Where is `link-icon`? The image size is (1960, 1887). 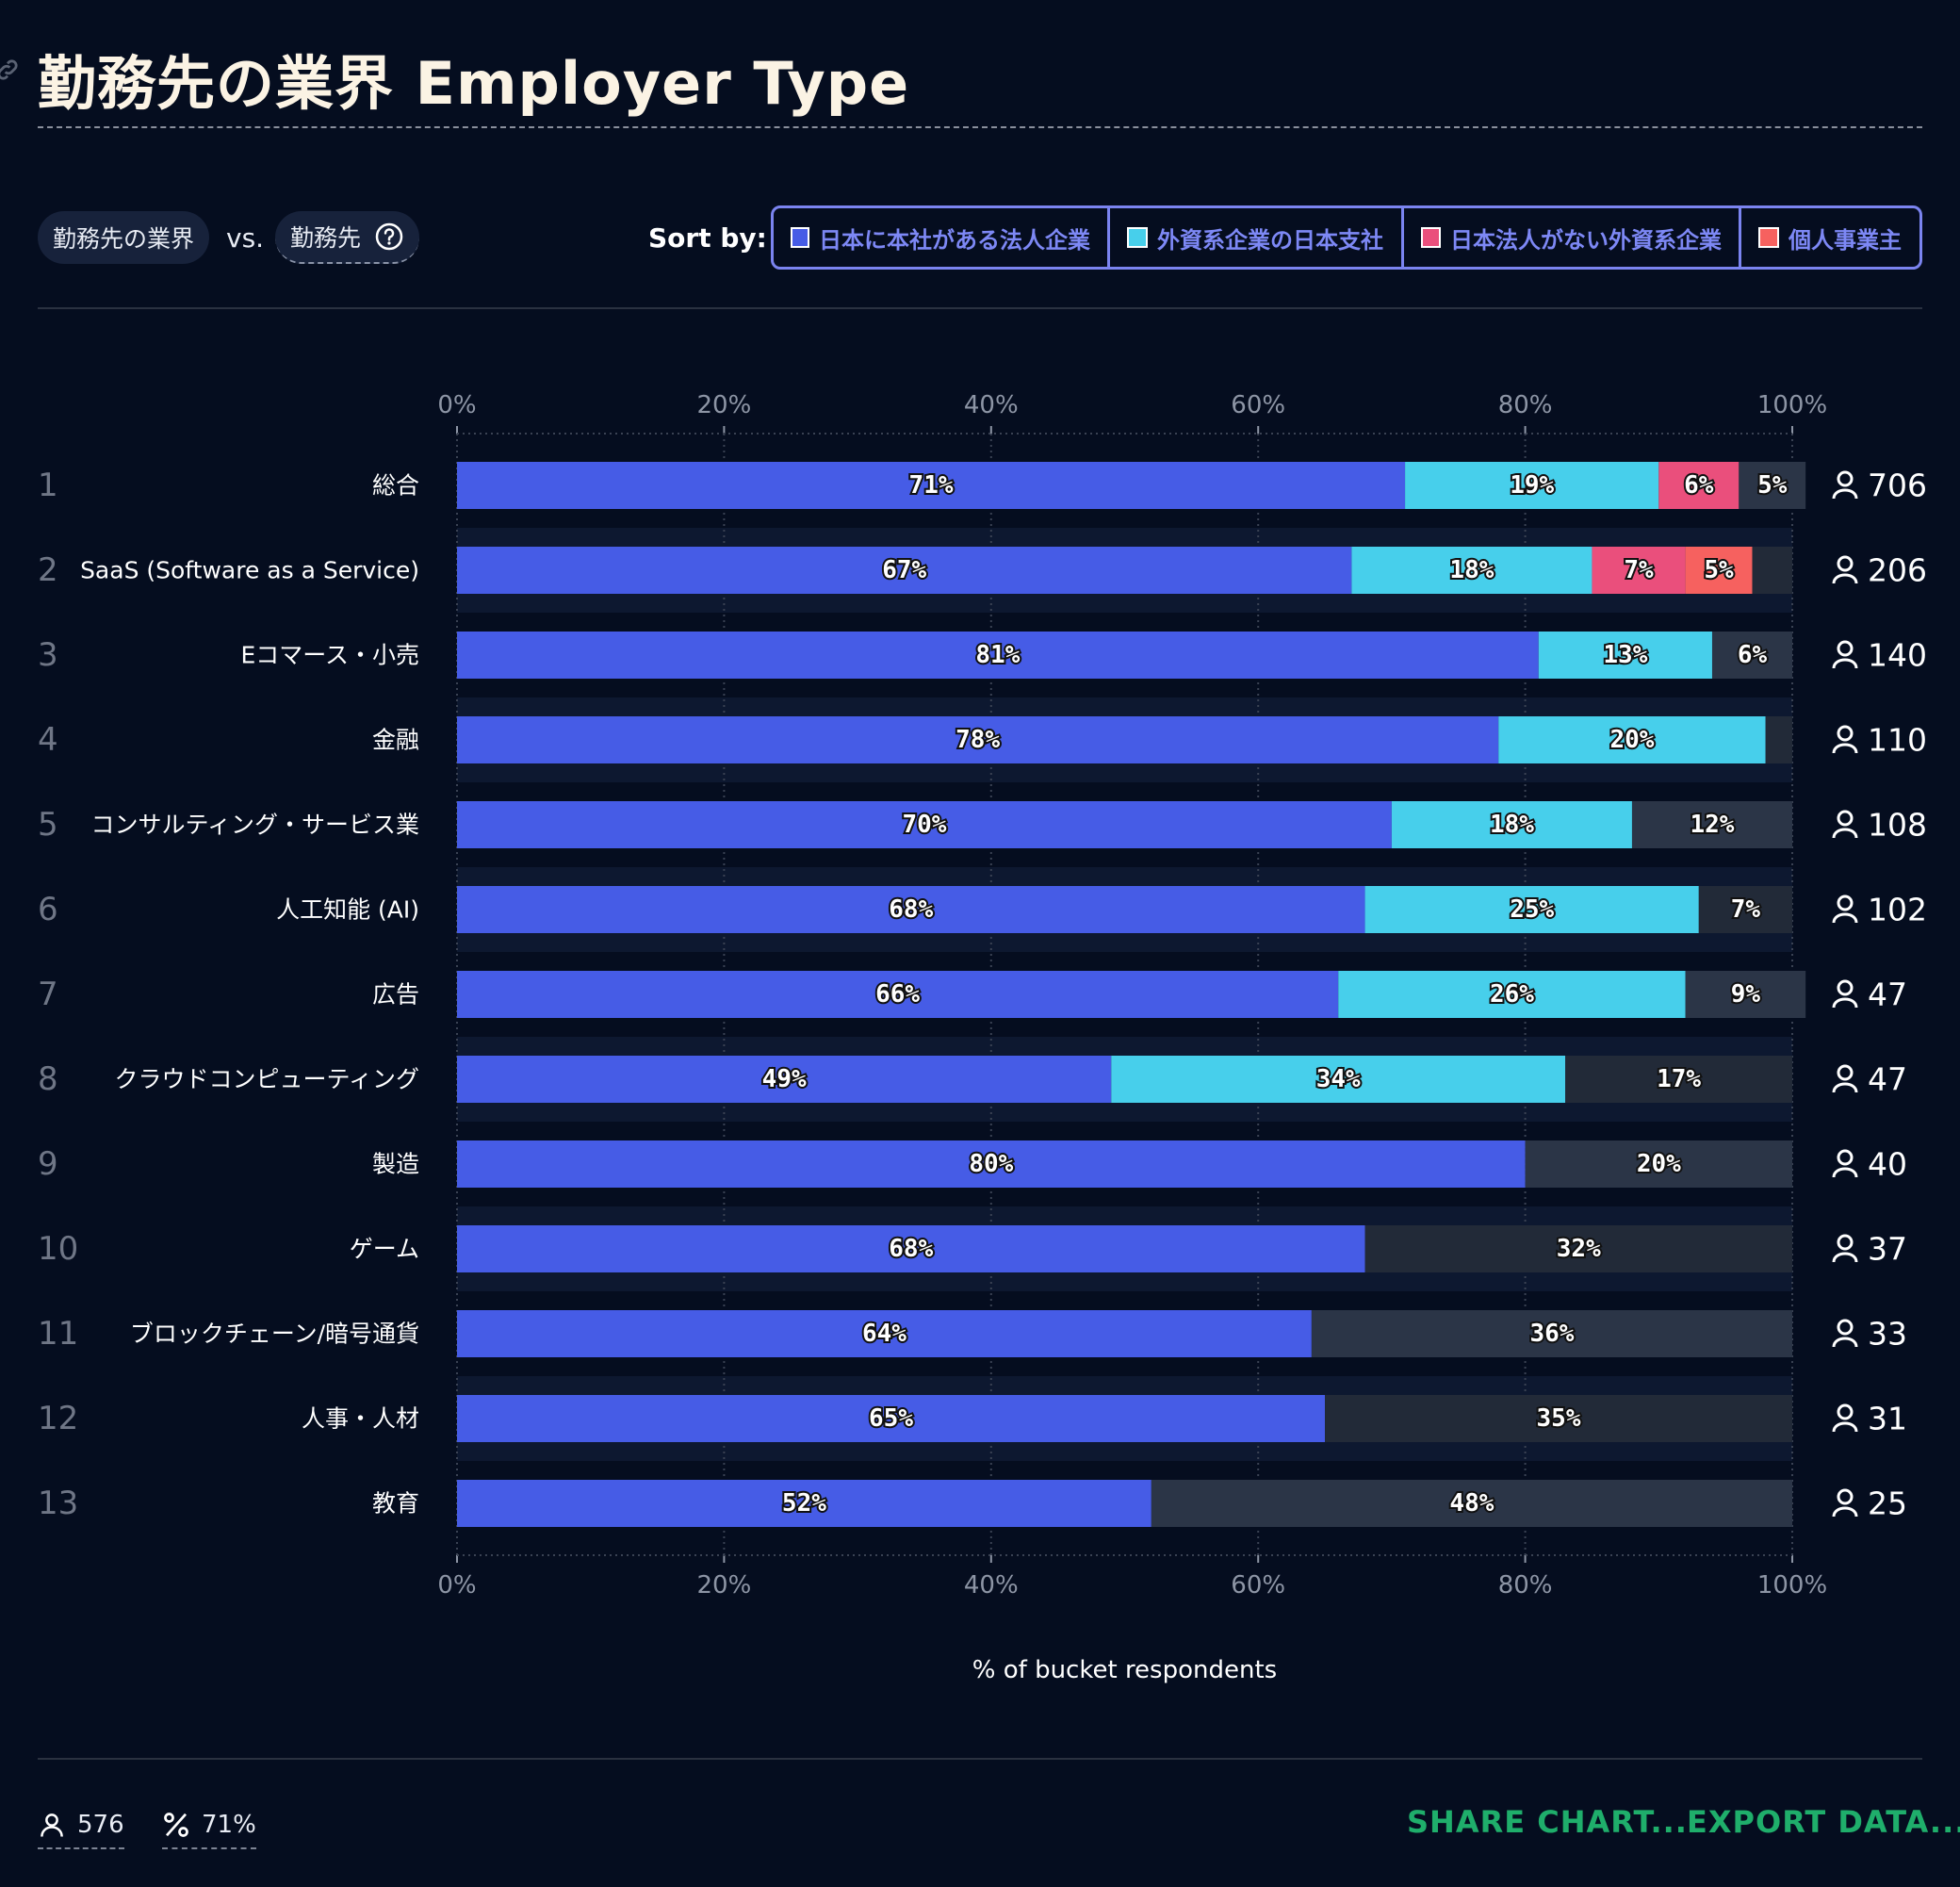 link-icon is located at coordinates (11, 70).